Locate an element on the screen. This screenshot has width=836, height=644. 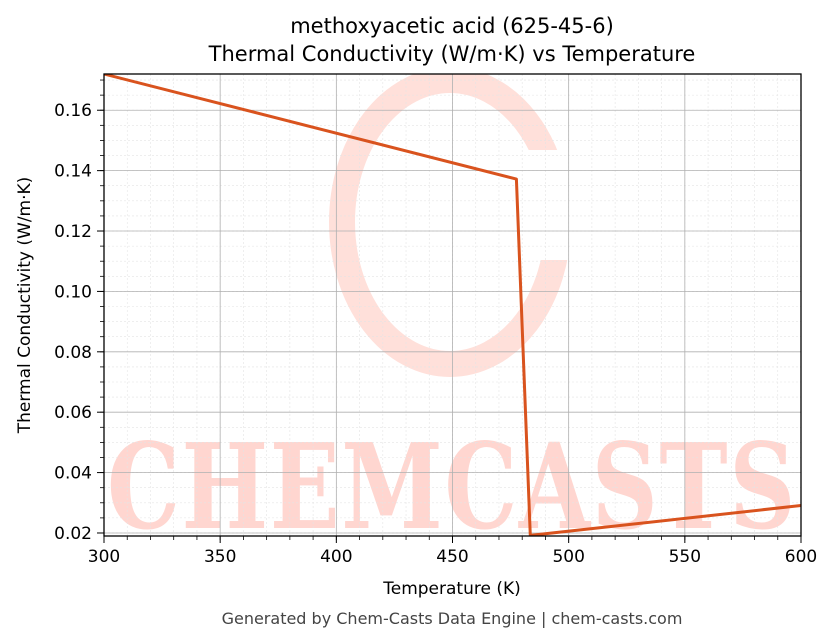
y-tick-label: 0.02 is located at coordinates (73, 534).